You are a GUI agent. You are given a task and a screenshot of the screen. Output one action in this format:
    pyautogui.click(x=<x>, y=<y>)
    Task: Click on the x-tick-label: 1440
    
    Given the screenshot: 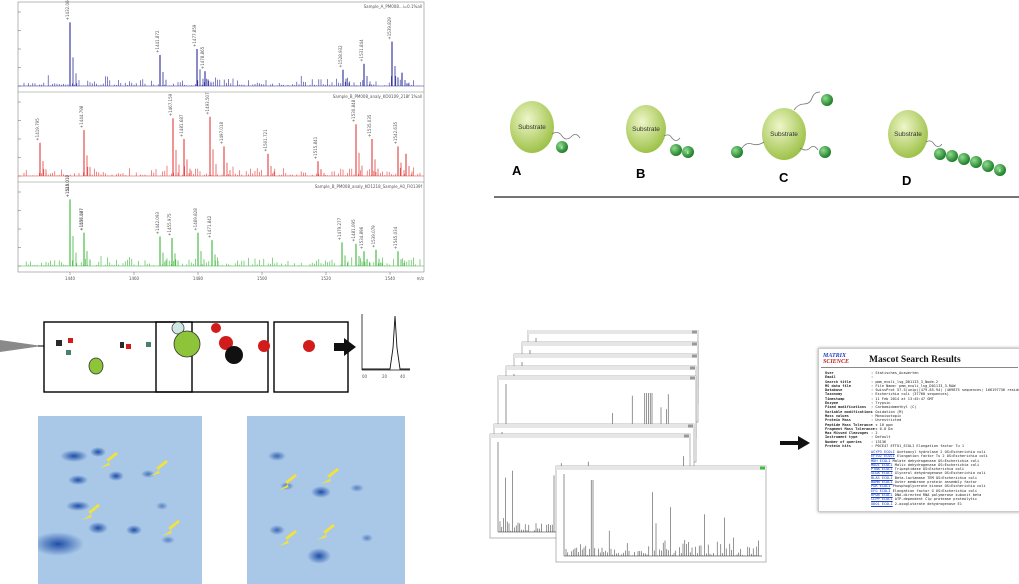 What is the action you would take?
    pyautogui.click(x=70, y=278)
    